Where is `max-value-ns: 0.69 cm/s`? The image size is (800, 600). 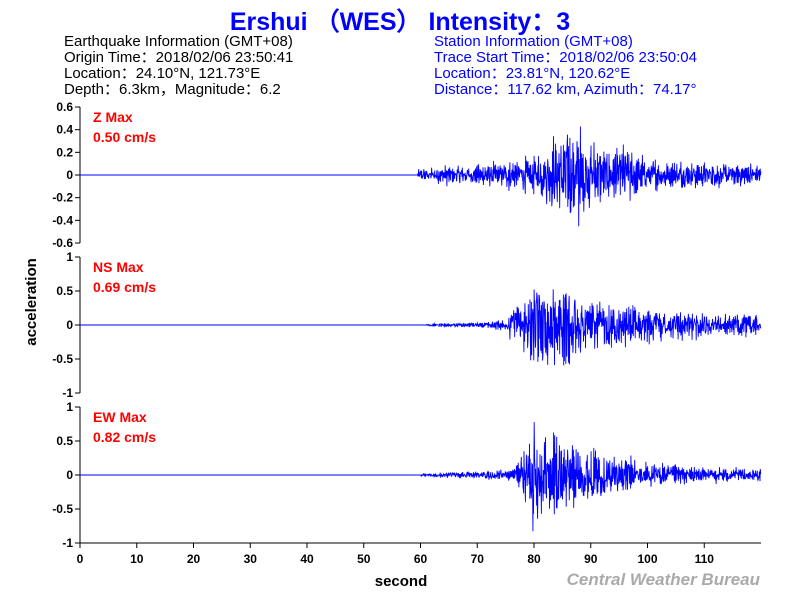
max-value-ns: 0.69 cm/s is located at coordinates (124, 287).